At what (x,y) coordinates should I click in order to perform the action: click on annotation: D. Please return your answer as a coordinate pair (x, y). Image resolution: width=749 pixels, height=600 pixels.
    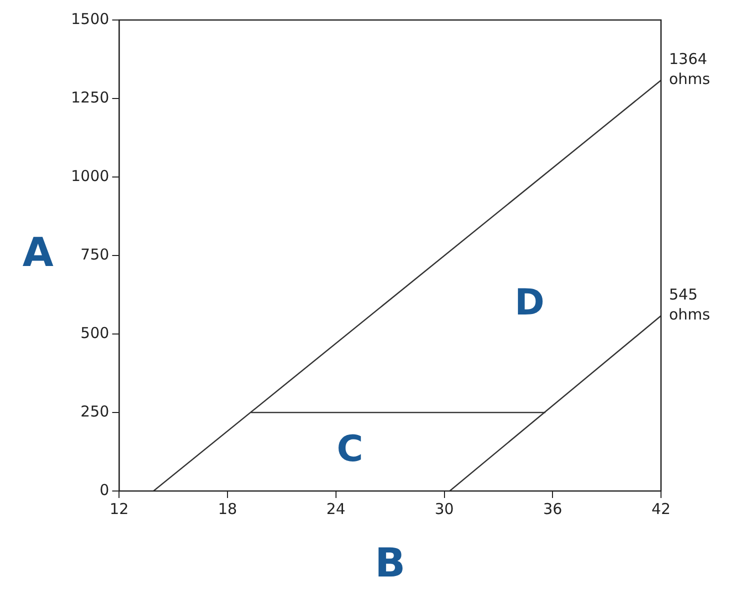
    Looking at the image, I should click on (529, 303).